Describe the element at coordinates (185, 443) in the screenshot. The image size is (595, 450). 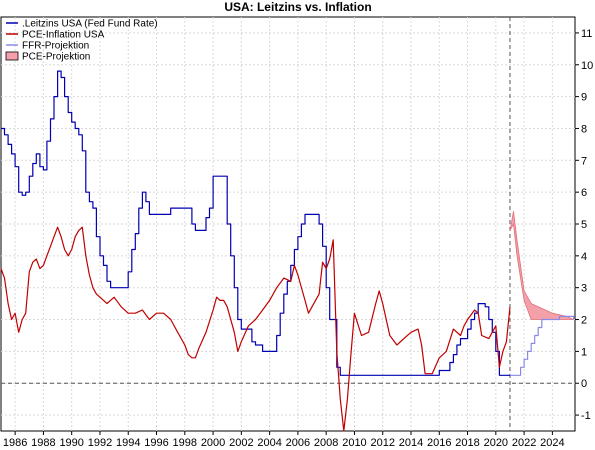
I see `x-tick-label: 1998` at that location.